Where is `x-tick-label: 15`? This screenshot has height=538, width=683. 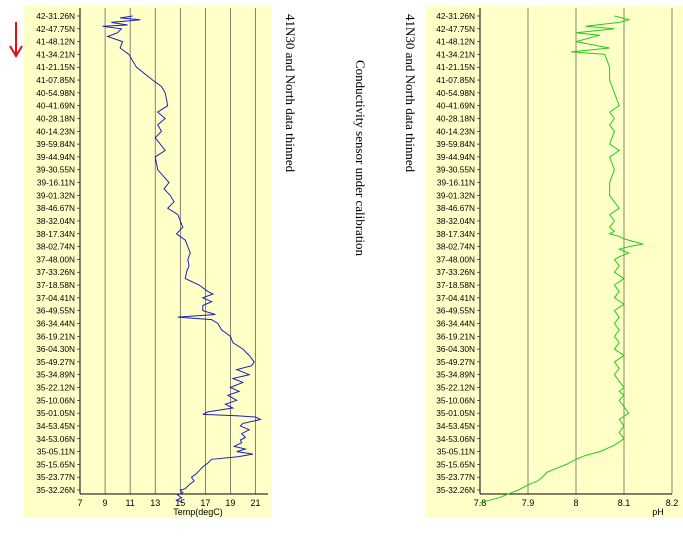 x-tick-label: 15 is located at coordinates (180, 503).